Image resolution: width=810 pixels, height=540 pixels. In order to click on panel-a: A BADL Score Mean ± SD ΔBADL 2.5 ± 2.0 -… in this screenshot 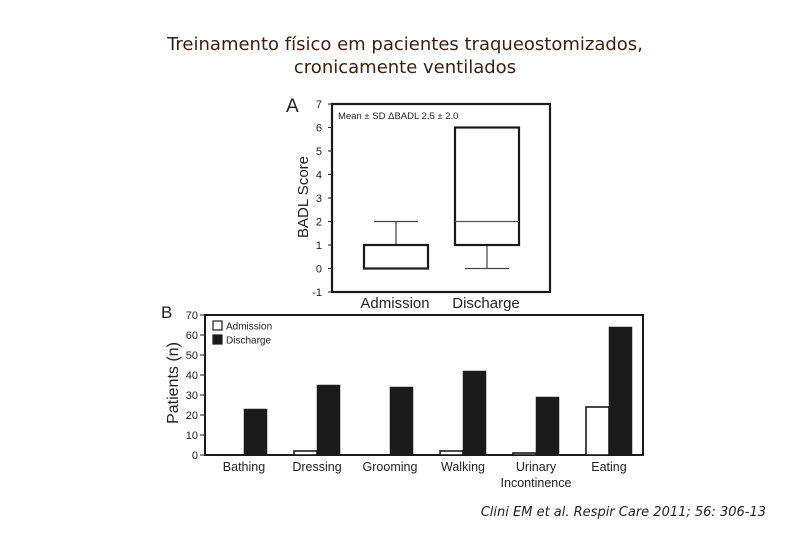, I will do `click(419, 204)`.